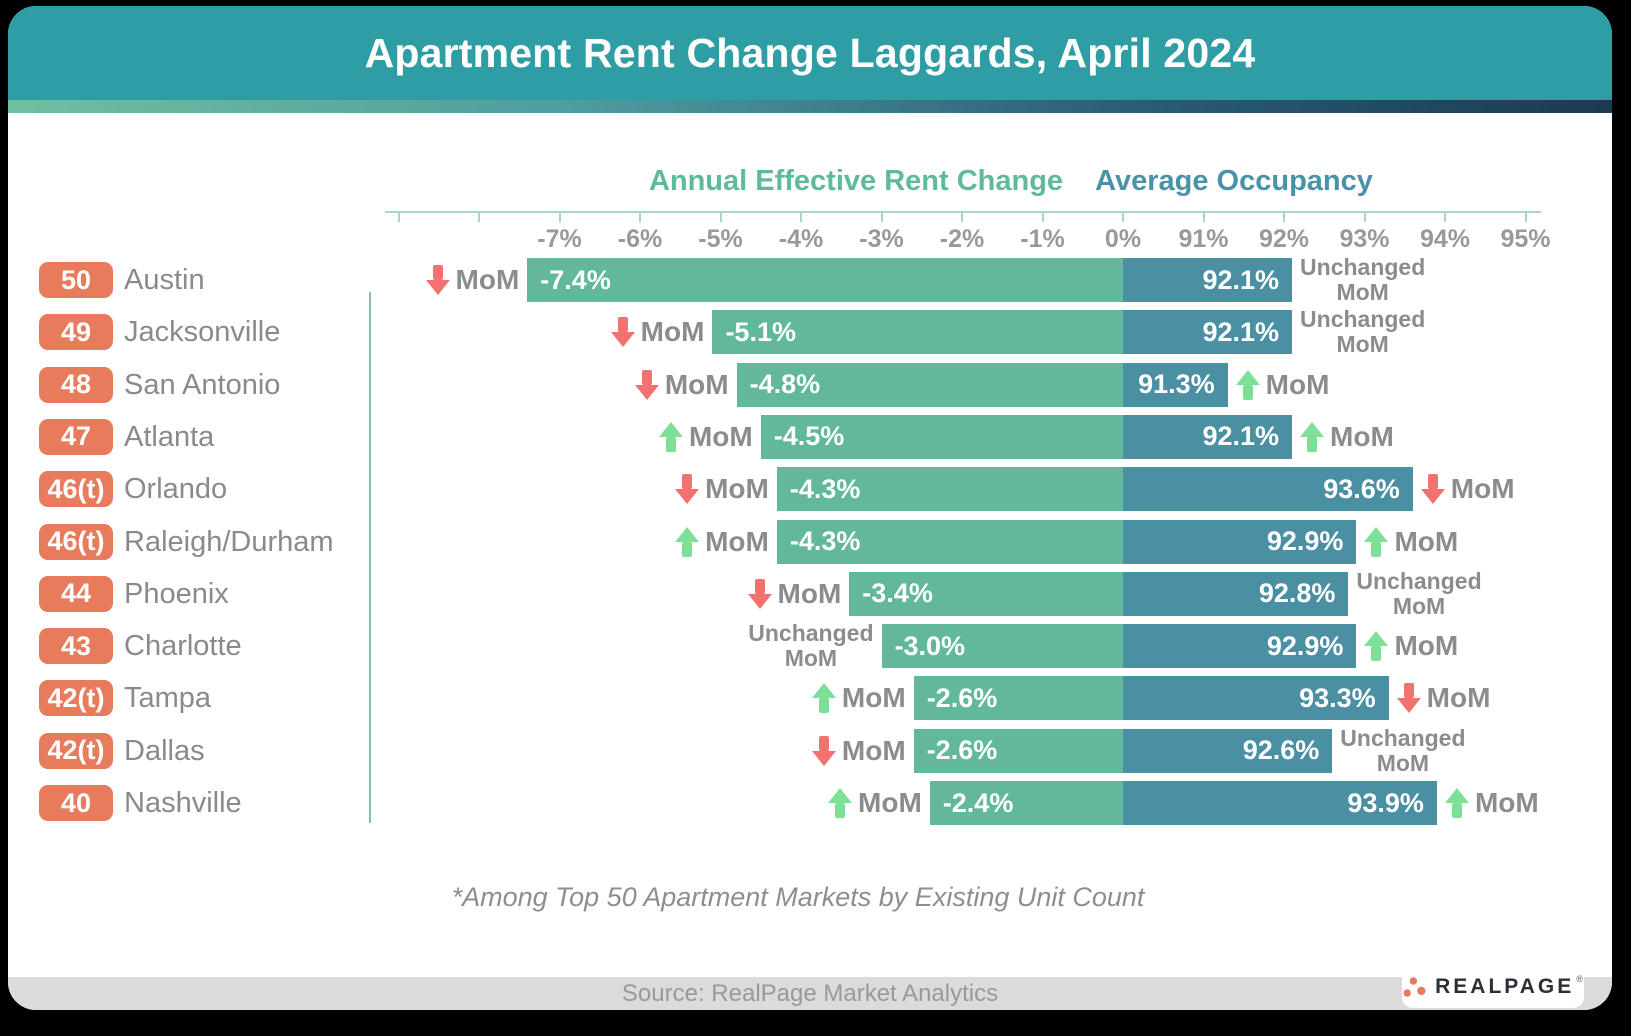 Image resolution: width=1631 pixels, height=1036 pixels. I want to click on rank-badge: 46(t), so click(76, 489).